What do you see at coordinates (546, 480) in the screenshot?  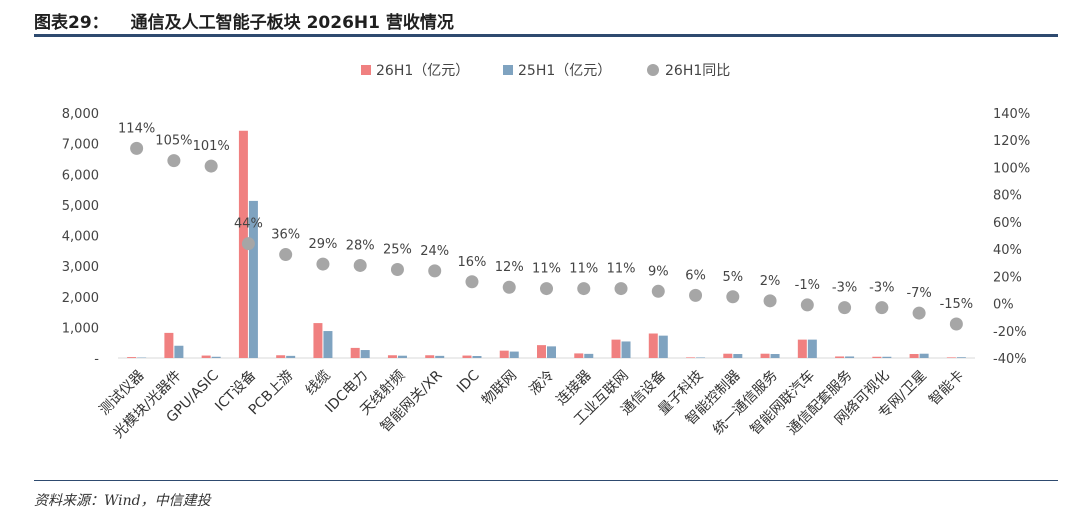 I see `bottom-rule` at bounding box center [546, 480].